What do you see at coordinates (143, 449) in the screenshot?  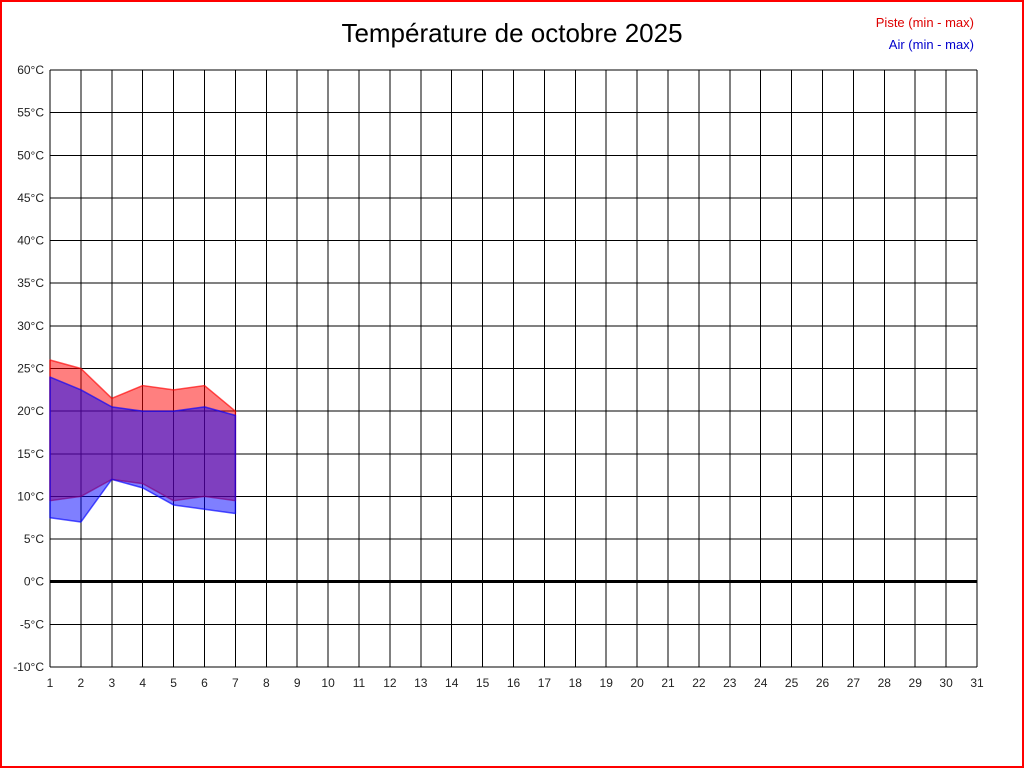 I see `air-band` at bounding box center [143, 449].